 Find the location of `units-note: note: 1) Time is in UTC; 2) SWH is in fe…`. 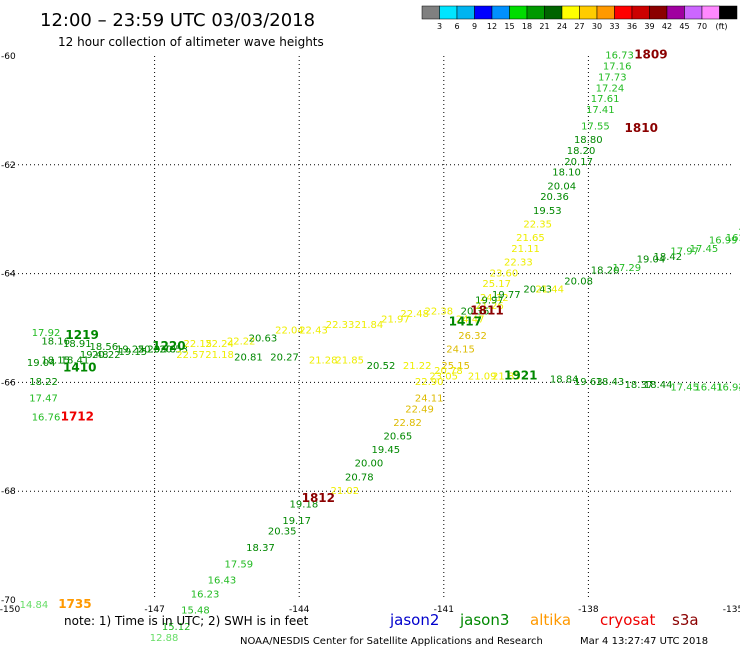

units-note: note: 1) Time is in UTC; 2) SWH is in fe… is located at coordinates (186, 621).